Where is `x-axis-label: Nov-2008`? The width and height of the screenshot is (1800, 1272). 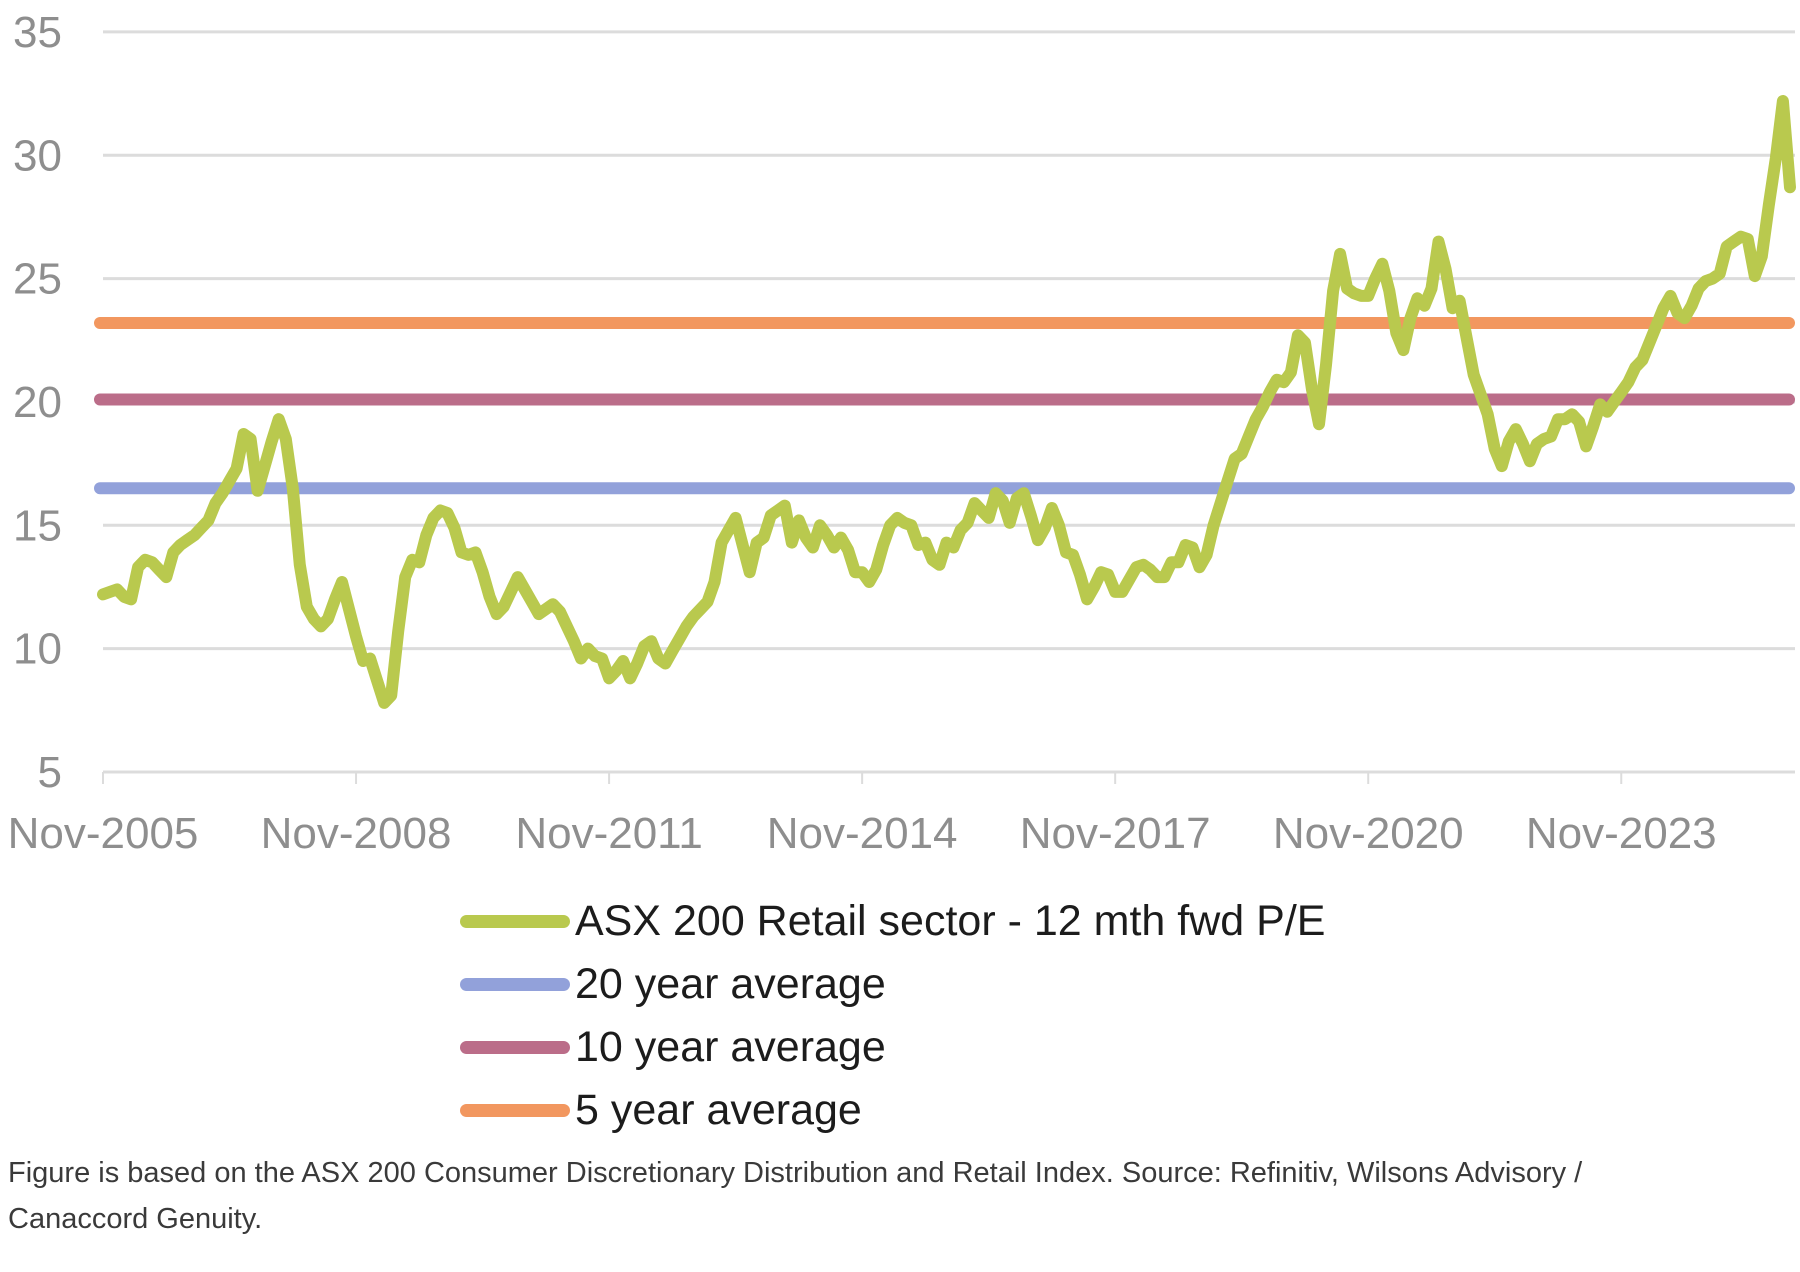 x-axis-label: Nov-2008 is located at coordinates (356, 833).